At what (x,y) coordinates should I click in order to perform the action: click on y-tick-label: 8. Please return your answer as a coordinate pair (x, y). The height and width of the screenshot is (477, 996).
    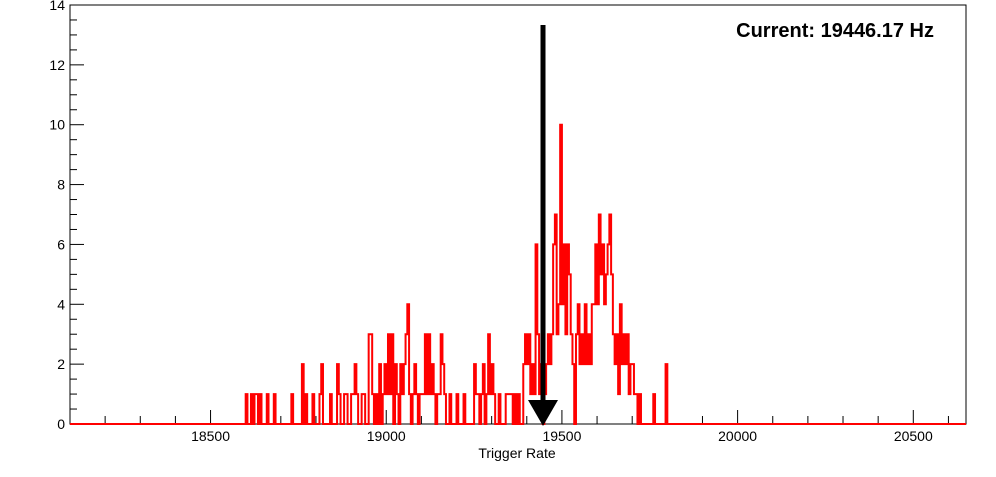
    Looking at the image, I should click on (61, 185).